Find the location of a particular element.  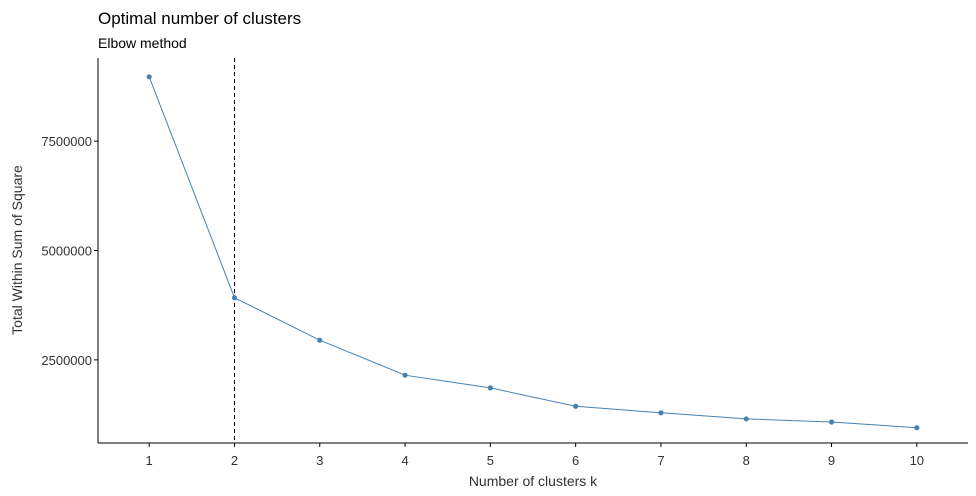

y-tick-label: 5000000 is located at coordinates (66, 251).